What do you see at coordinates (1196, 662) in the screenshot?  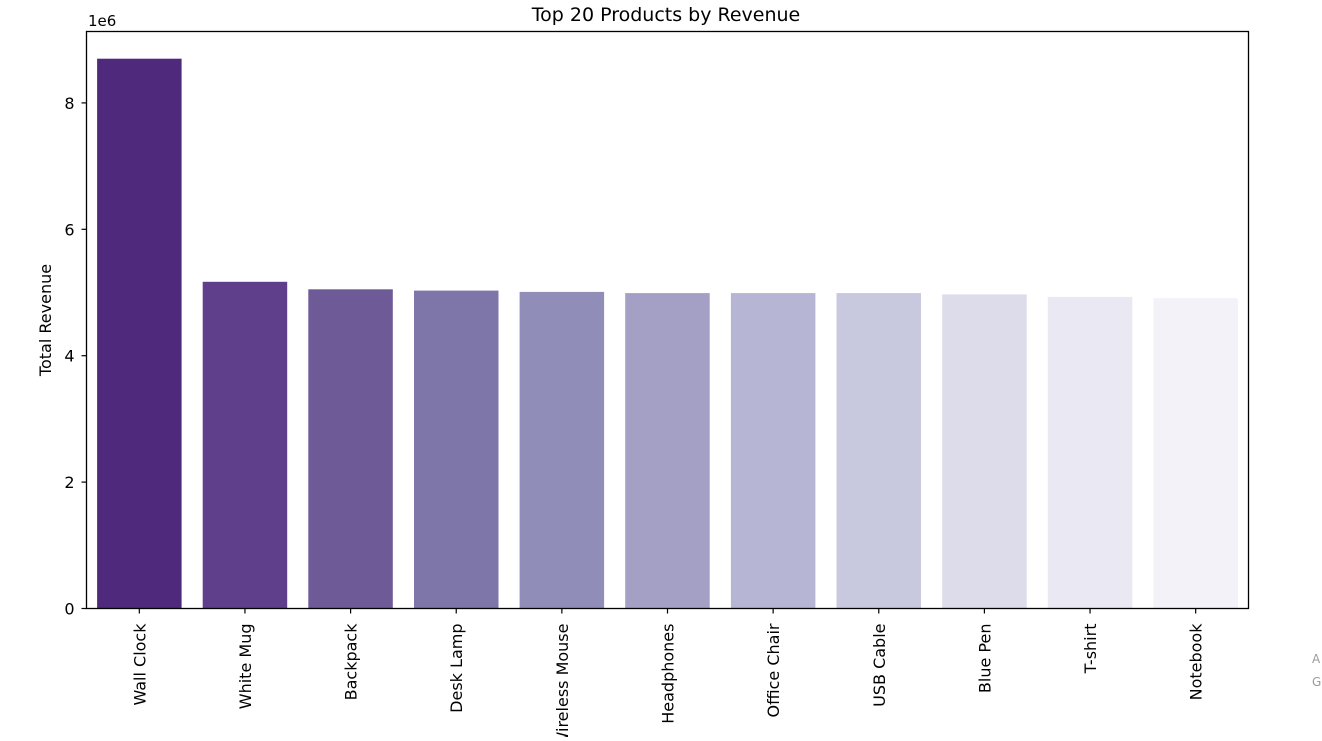 I see `x-tick-label: Notebook` at bounding box center [1196, 662].